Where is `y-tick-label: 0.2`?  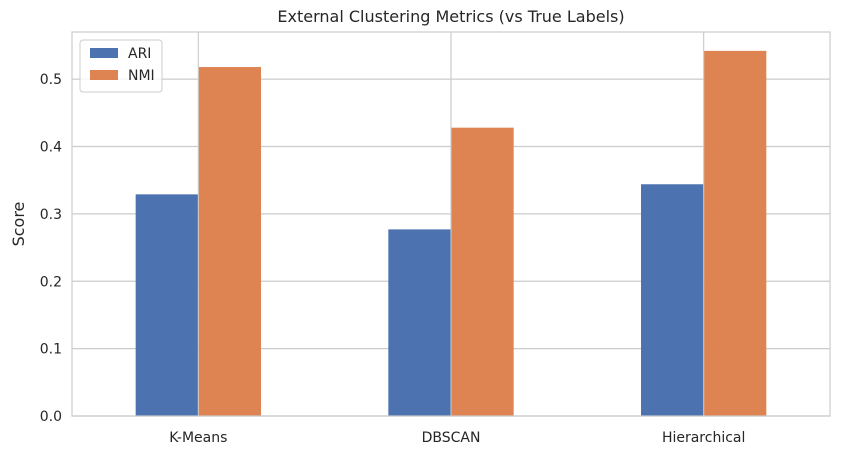
y-tick-label: 0.2 is located at coordinates (51, 282).